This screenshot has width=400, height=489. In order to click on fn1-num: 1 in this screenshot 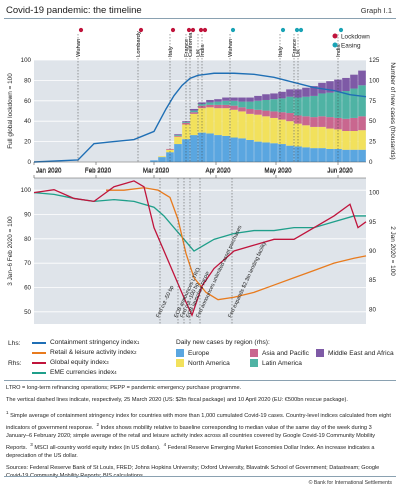, I will do `click(7, 413)`.